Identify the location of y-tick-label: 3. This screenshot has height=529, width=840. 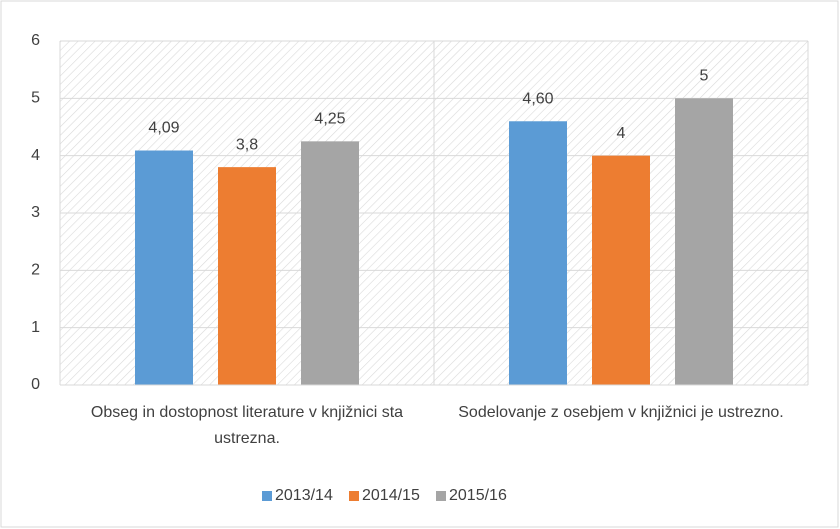
(35, 212).